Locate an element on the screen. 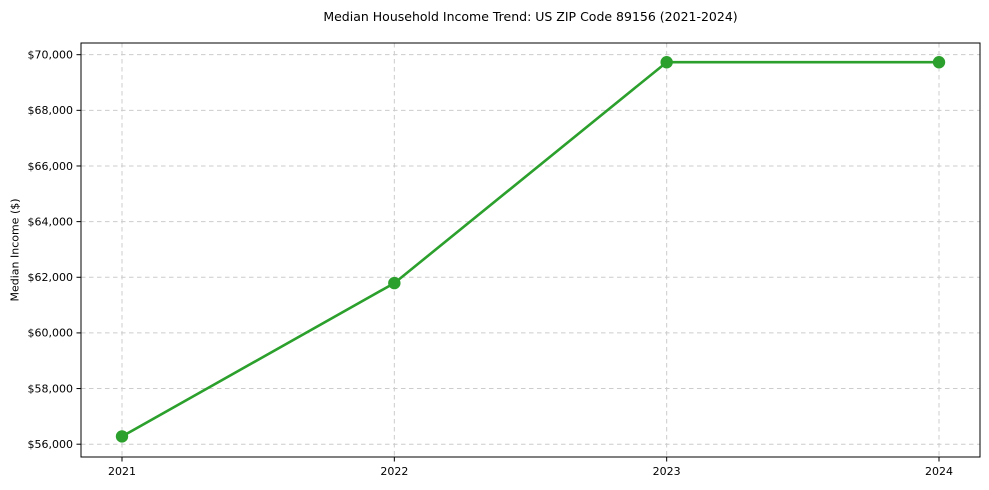 Image resolution: width=989 pixels, height=490 pixels. x-tick-label: 2023 is located at coordinates (667, 471).